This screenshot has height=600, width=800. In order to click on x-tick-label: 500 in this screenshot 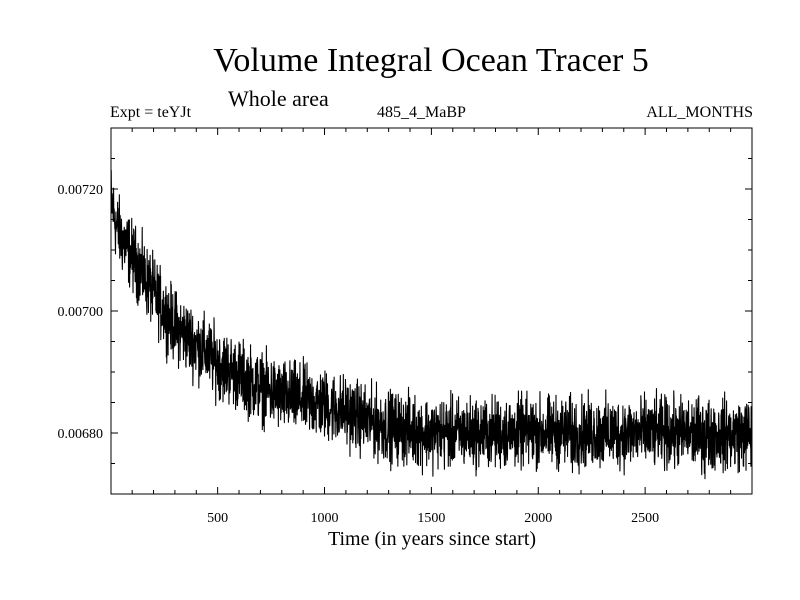, I will do `click(217, 518)`.